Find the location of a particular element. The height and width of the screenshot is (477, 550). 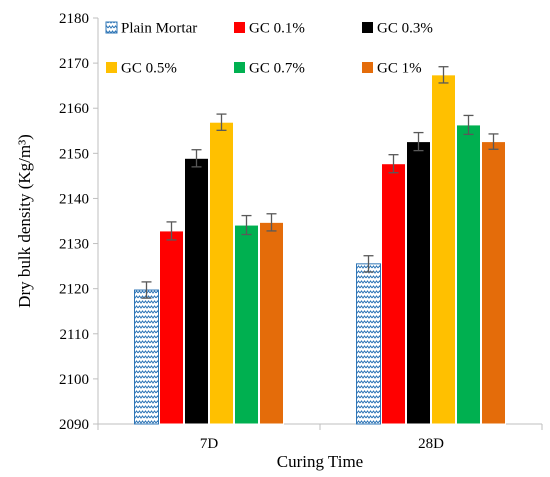

y-axis-title: Dry bulk density (Kg/m³) is located at coordinates (24, 221).